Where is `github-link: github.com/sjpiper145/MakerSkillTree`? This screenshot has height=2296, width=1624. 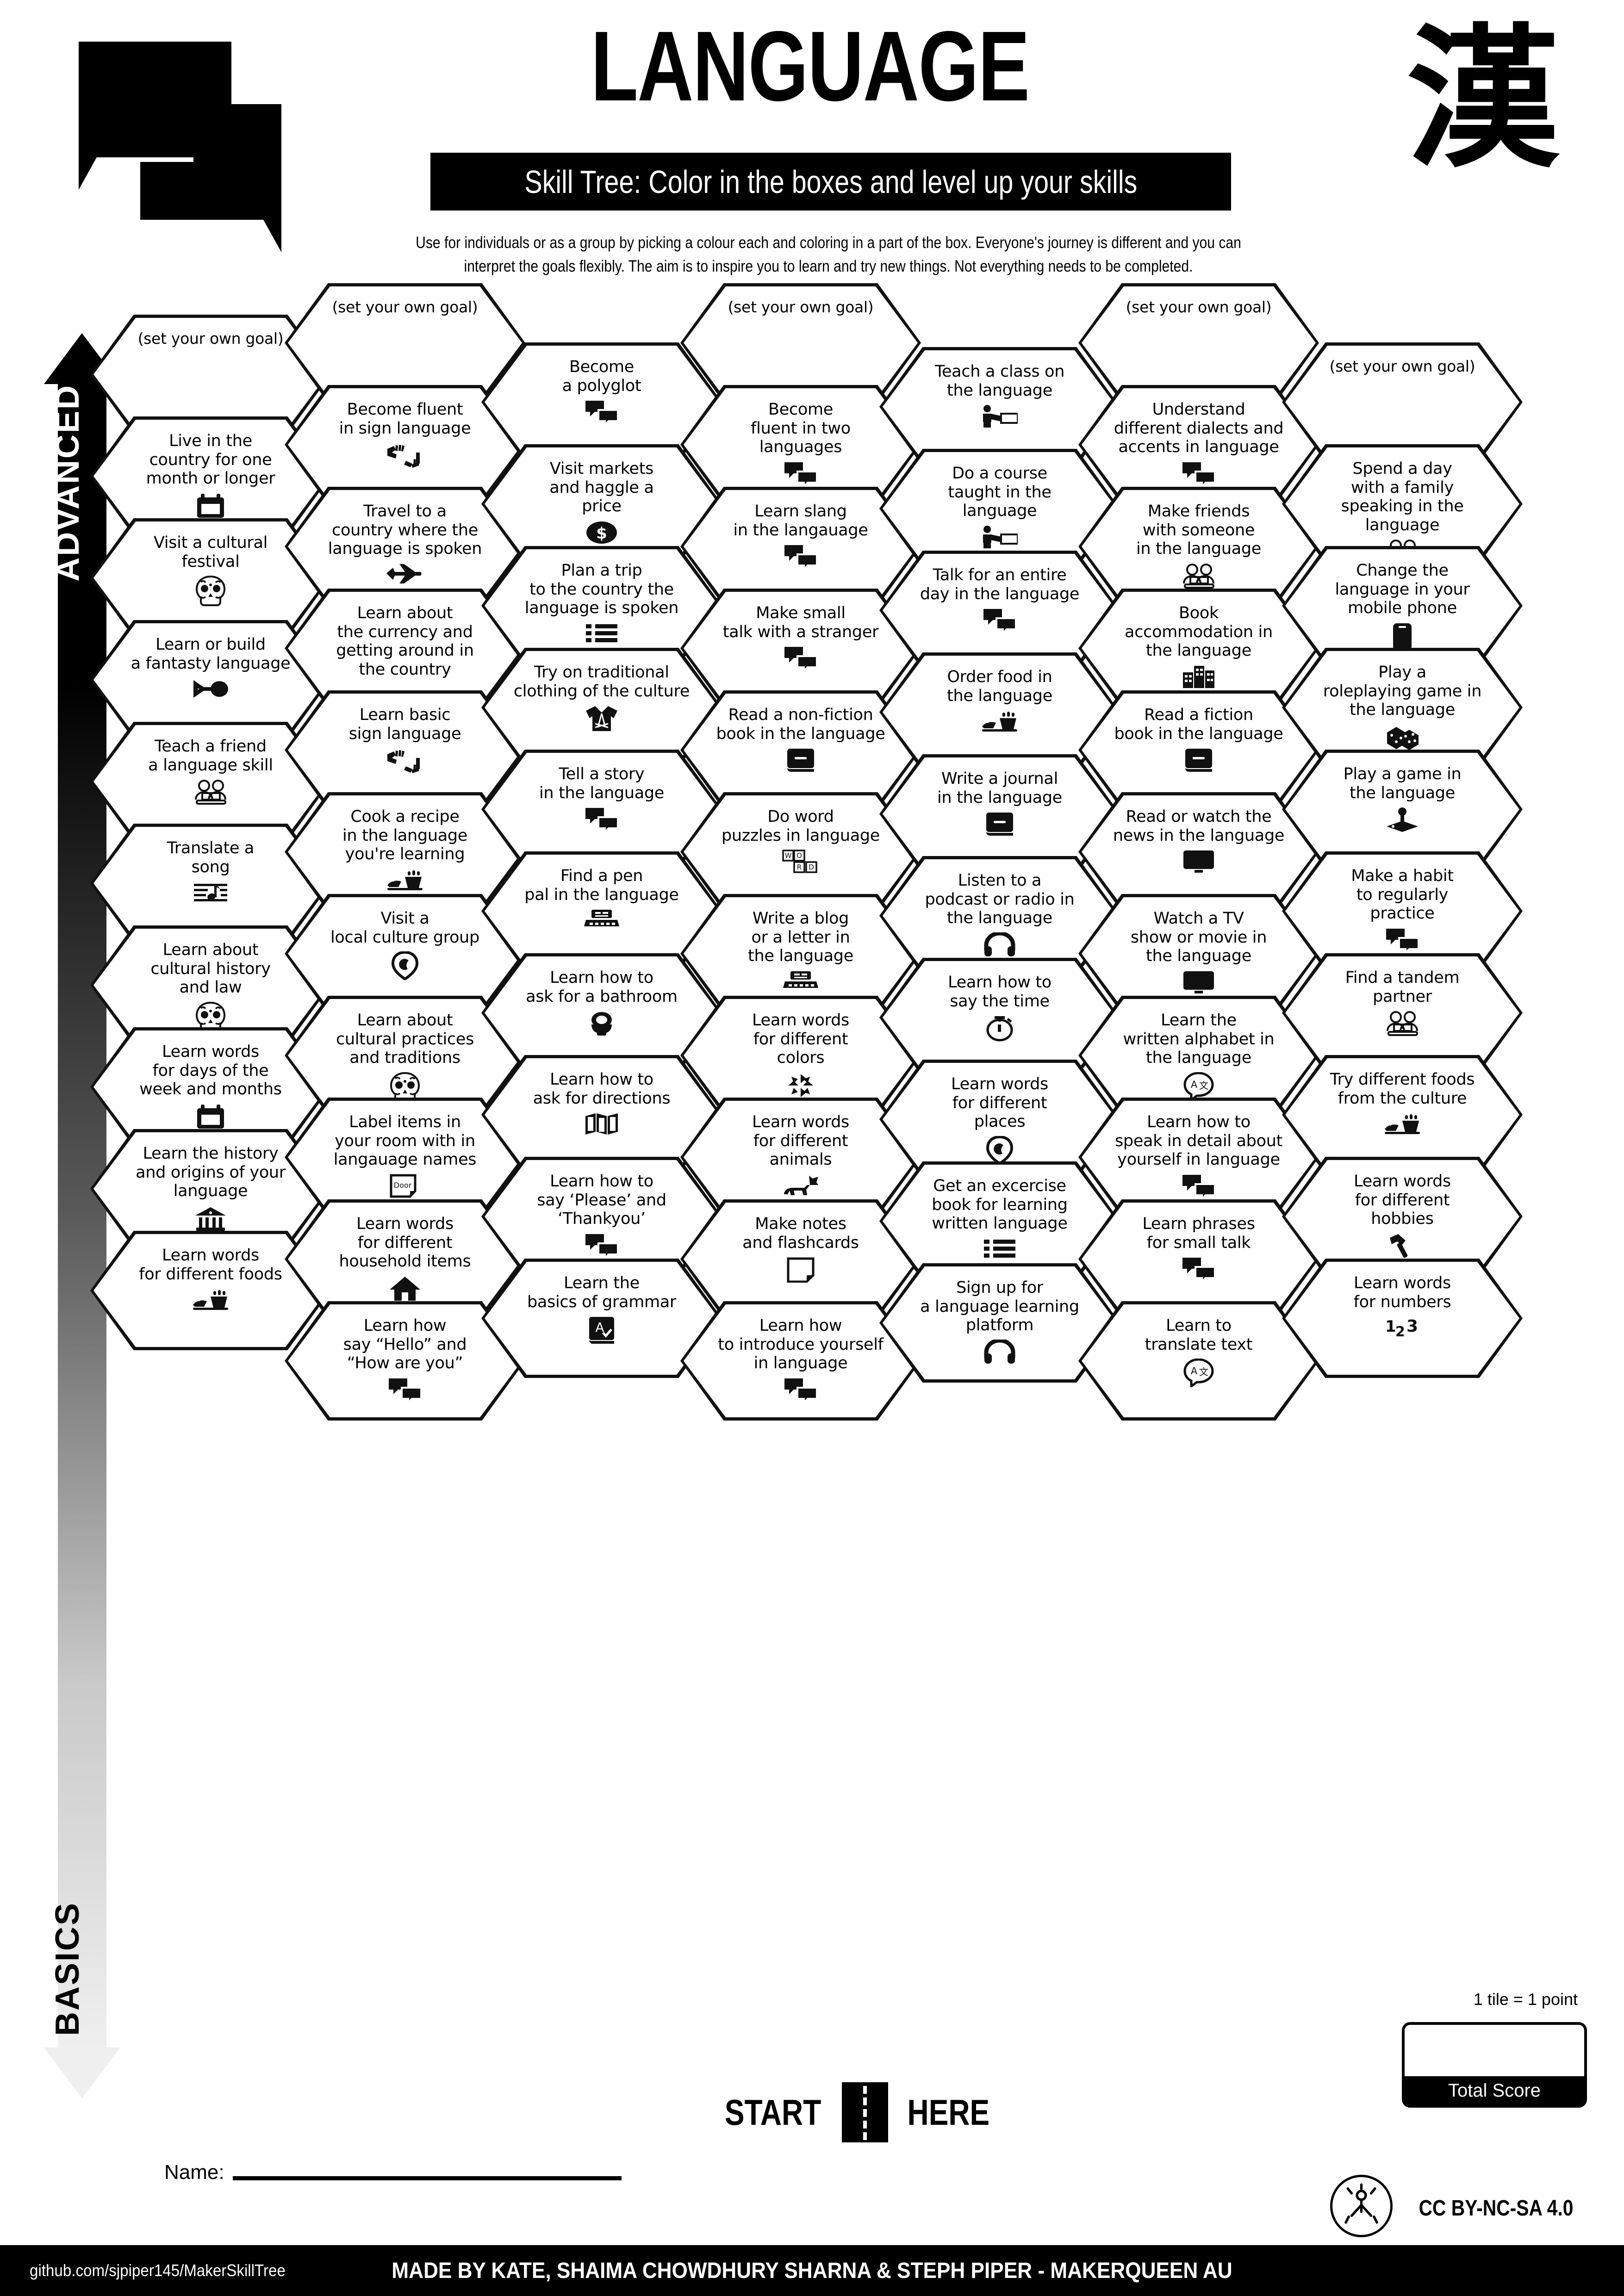 github-link: github.com/sjpiper145/MakerSkillTree is located at coordinates (158, 2271).